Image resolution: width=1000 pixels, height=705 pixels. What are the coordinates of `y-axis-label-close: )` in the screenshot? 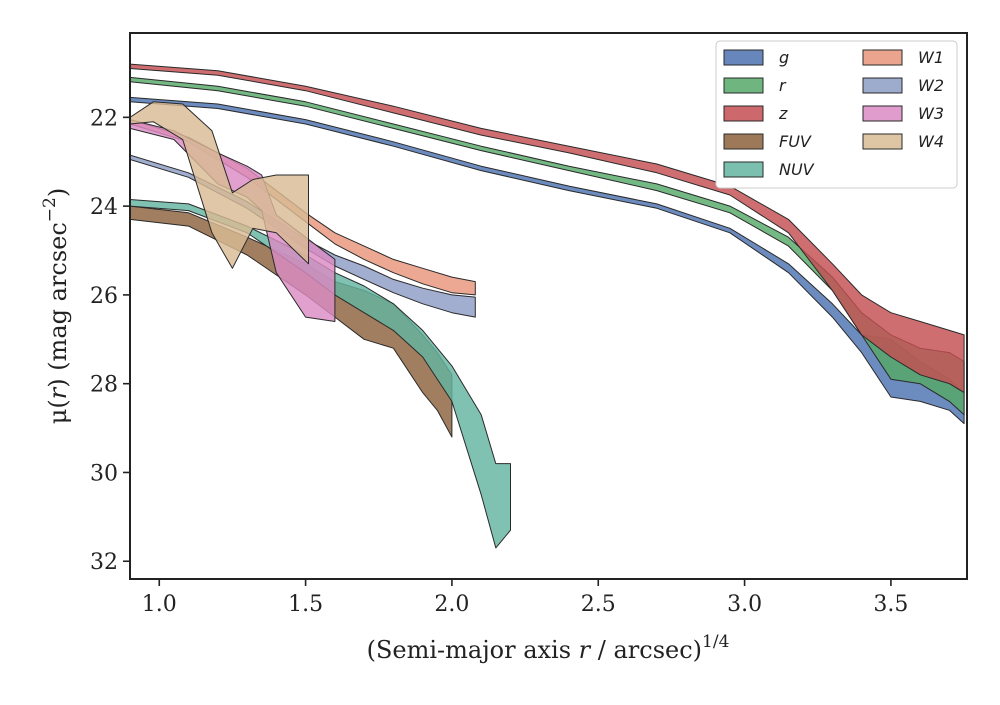 It's located at (58, 192).